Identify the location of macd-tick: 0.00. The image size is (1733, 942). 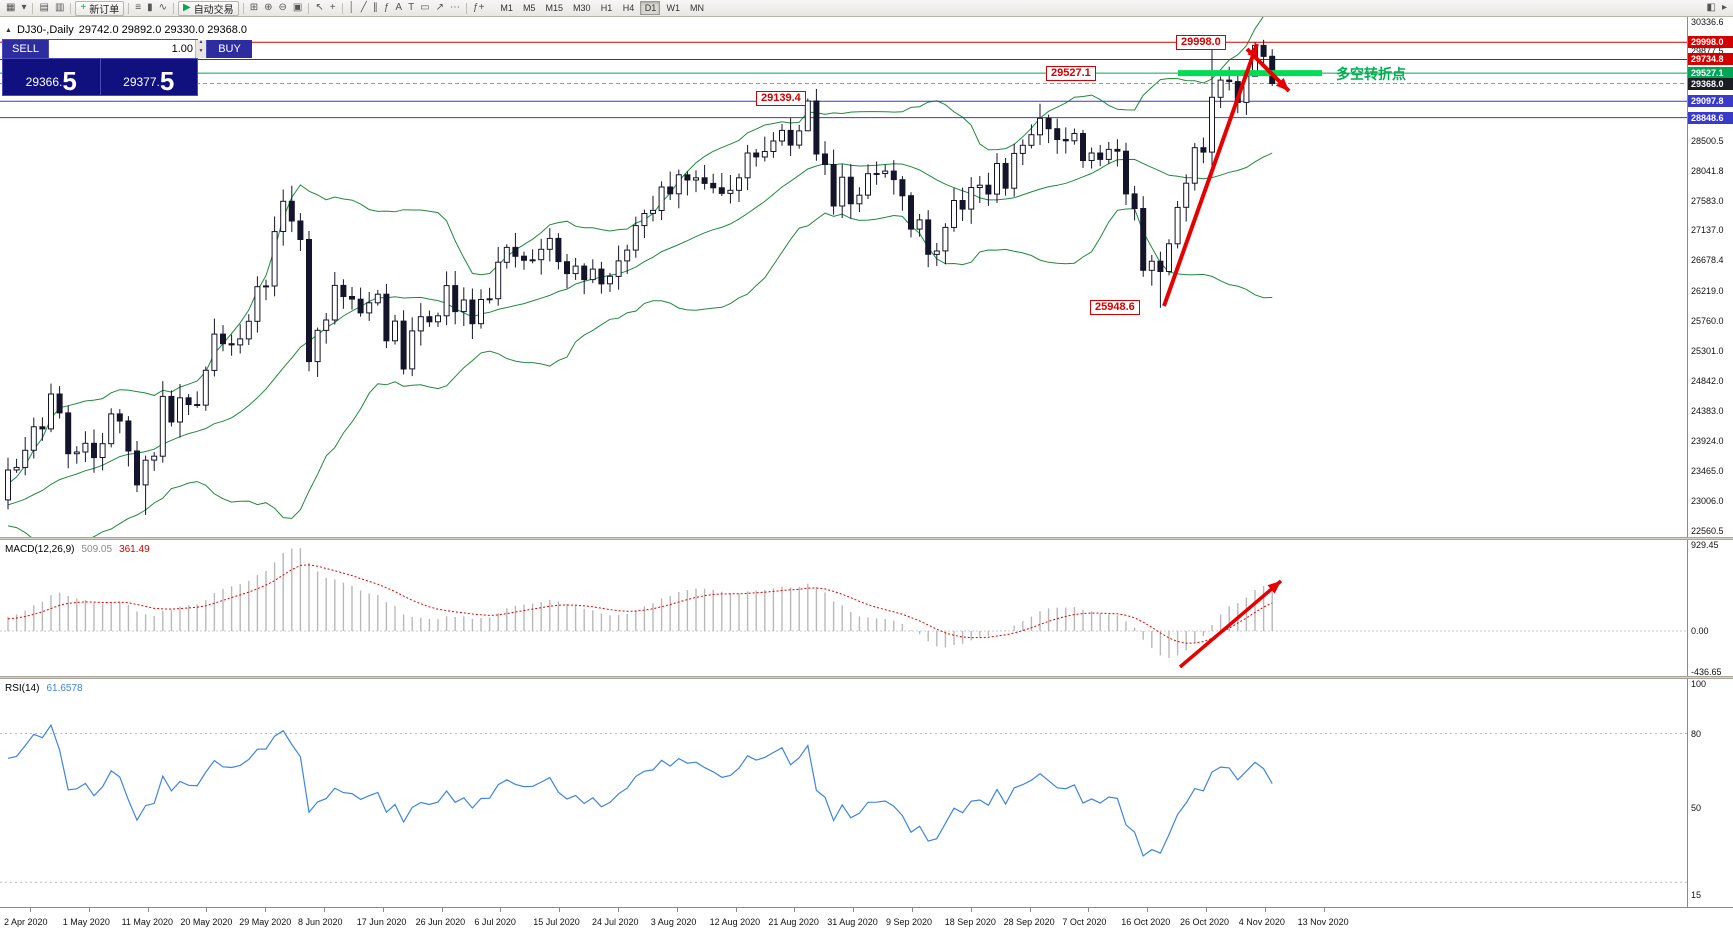
(1700, 631).